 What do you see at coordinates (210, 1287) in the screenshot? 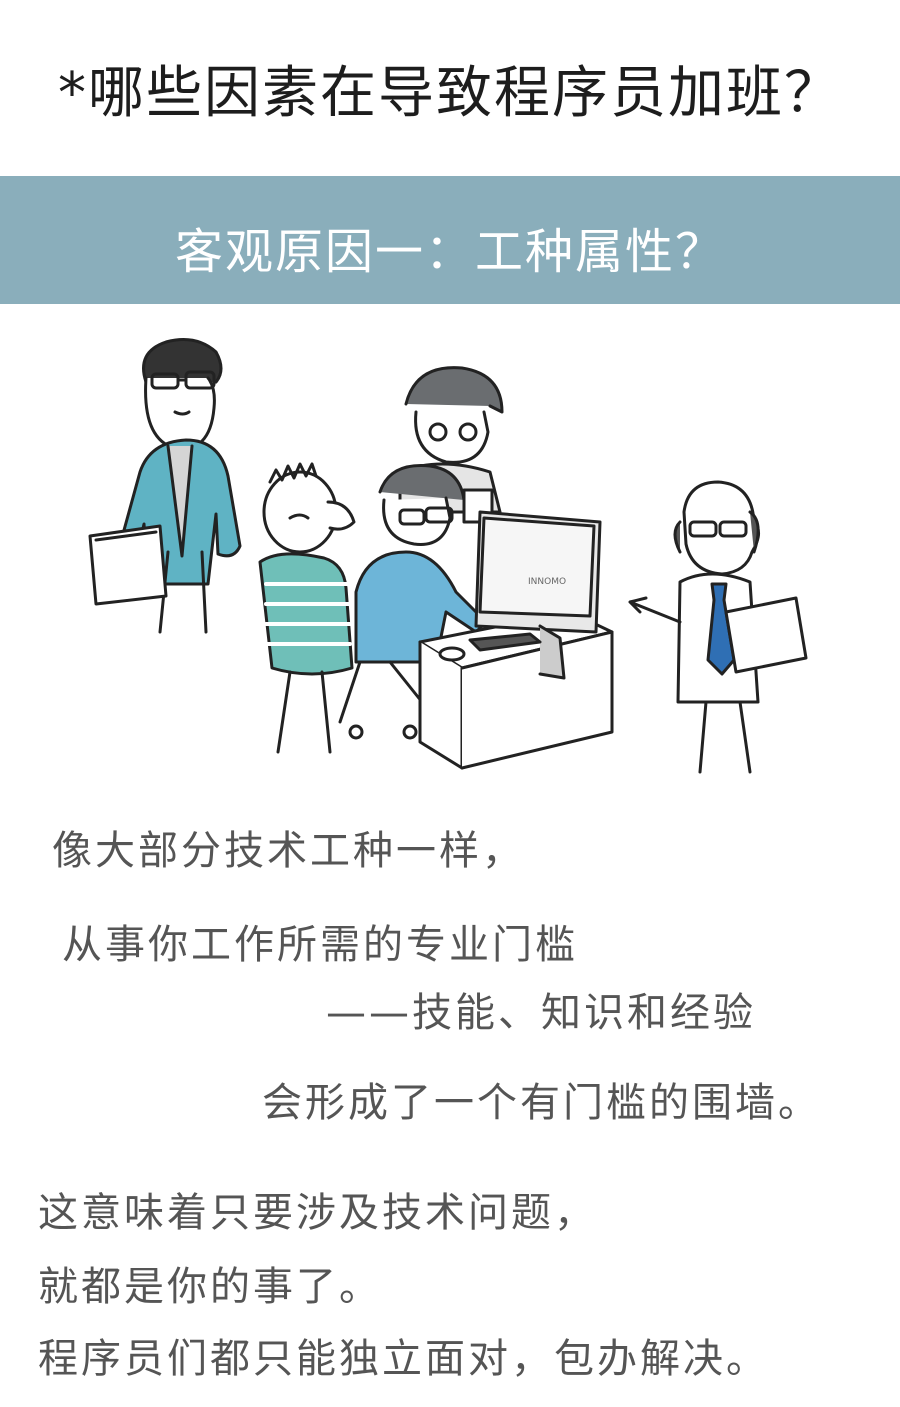
I see `body-line-6: 就都是你的事了。` at bounding box center [210, 1287].